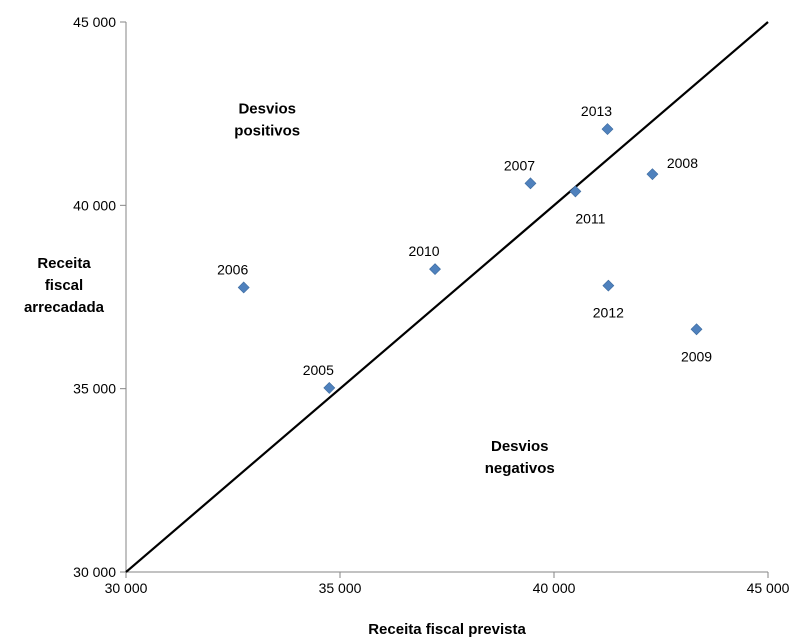 The height and width of the screenshot is (644, 797). What do you see at coordinates (682, 163) in the screenshot?
I see `data-point-label: 2008` at bounding box center [682, 163].